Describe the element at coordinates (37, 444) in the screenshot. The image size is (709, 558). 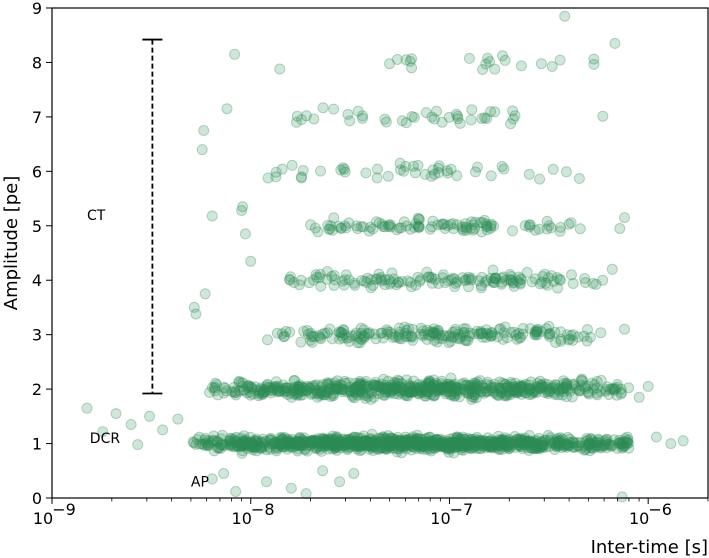
I see `y-tick-label: 1` at that location.